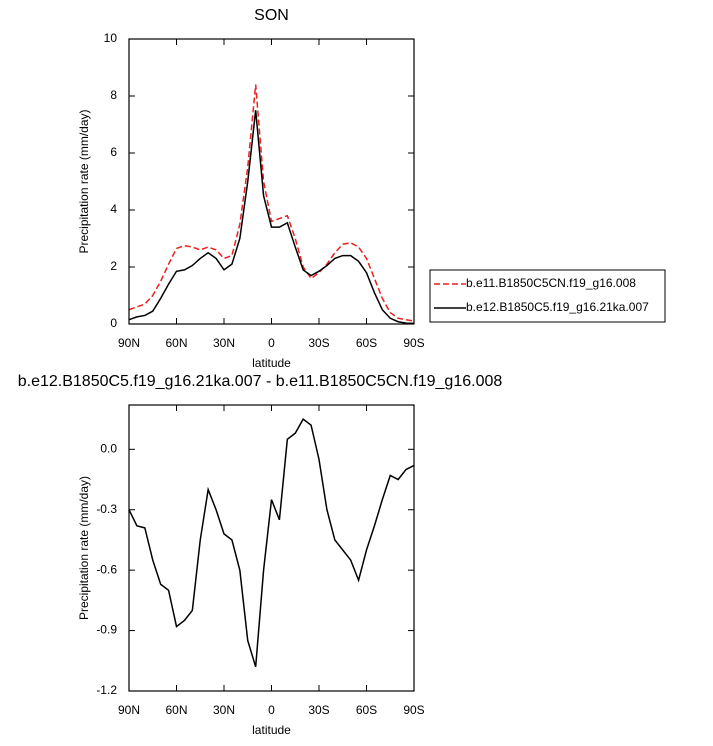 This screenshot has width=713, height=746. Describe the element at coordinates (106, 690) in the screenshot. I see `y-tick-label: -1.2` at that location.